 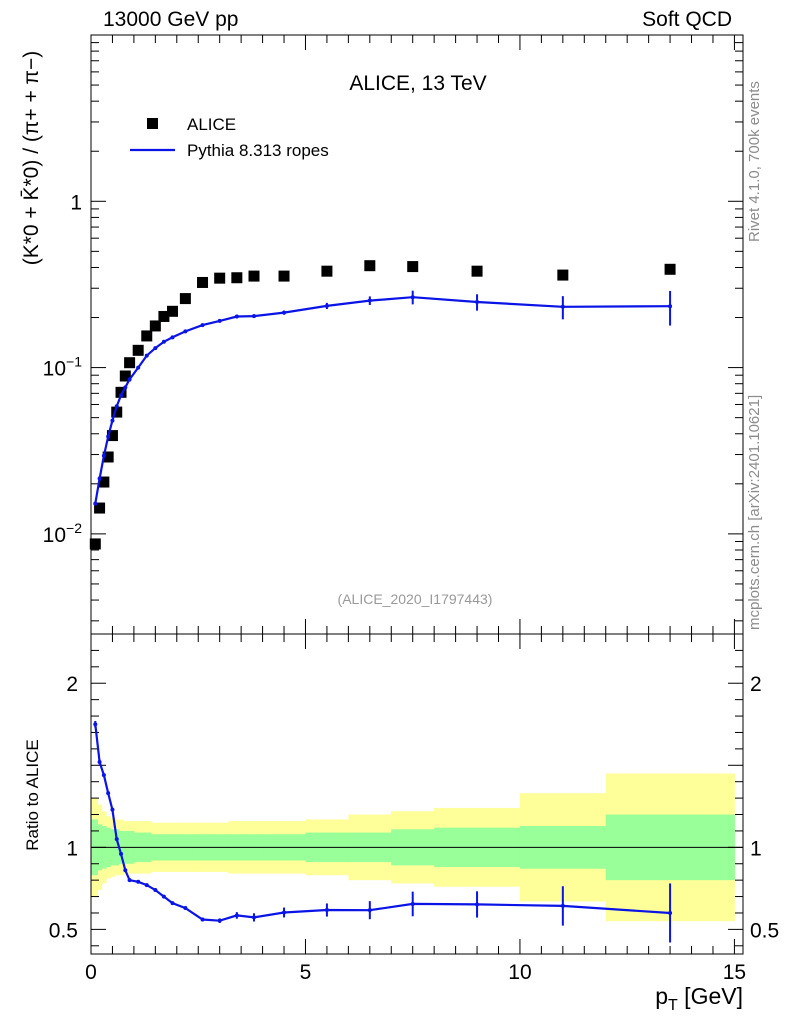 What do you see at coordinates (754, 512) in the screenshot?
I see `mcplots-info-label: mcplots.cern.ch [arXiv:2401.10621]` at bounding box center [754, 512].